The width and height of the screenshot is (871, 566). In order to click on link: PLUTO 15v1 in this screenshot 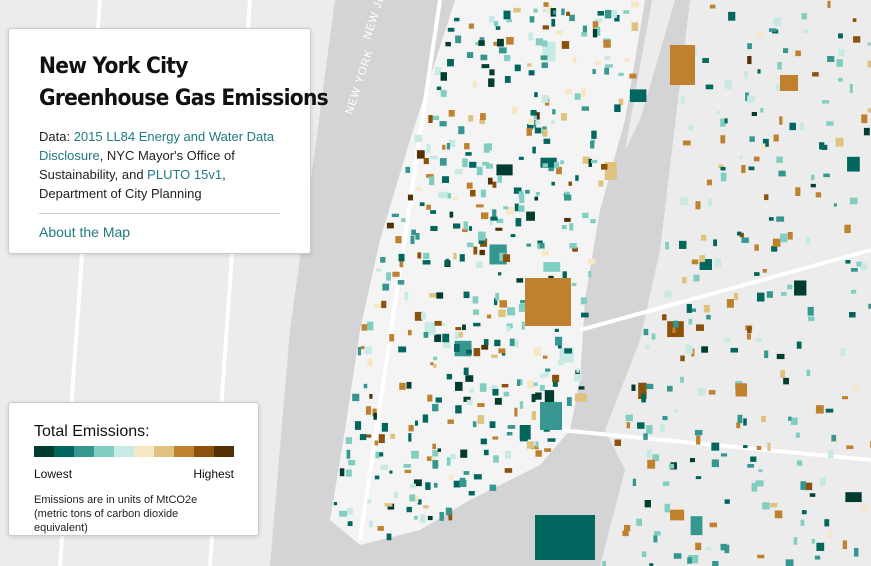, I will do `click(185, 174)`.